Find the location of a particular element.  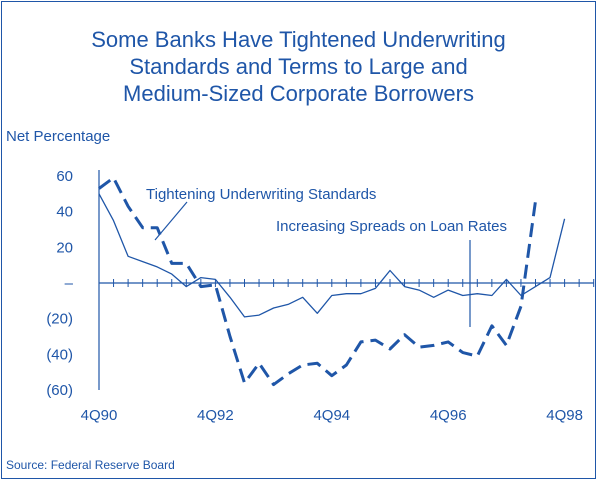

y-tick-label: (60) is located at coordinates (59, 390).